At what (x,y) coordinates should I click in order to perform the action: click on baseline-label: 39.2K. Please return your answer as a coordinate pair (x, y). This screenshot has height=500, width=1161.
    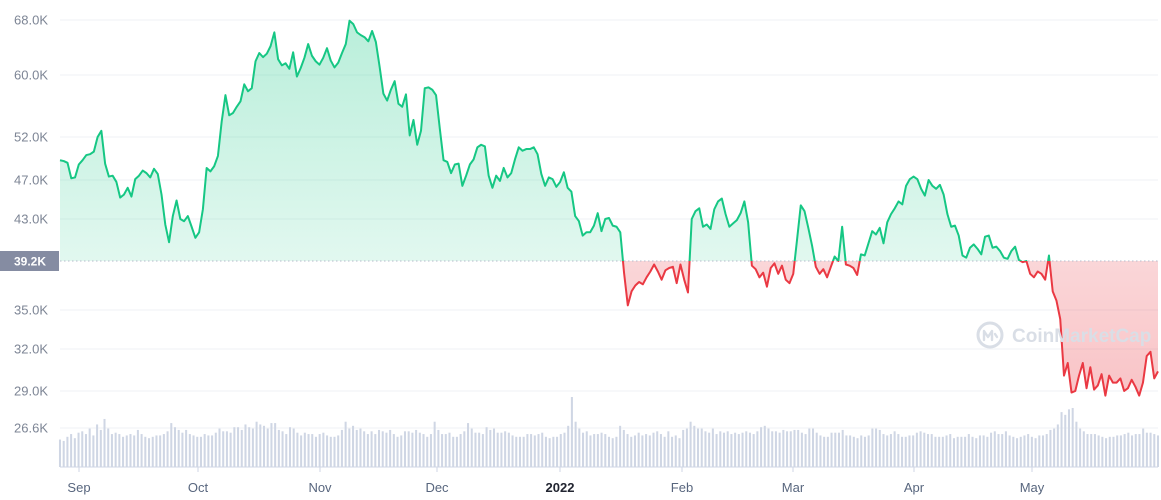
    Looking at the image, I should click on (29, 261).